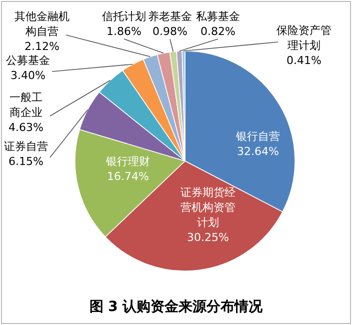 The width and height of the screenshot is (352, 325). Describe the element at coordinates (28, 60) in the screenshot. I see `slice-label: 公募基金` at that location.